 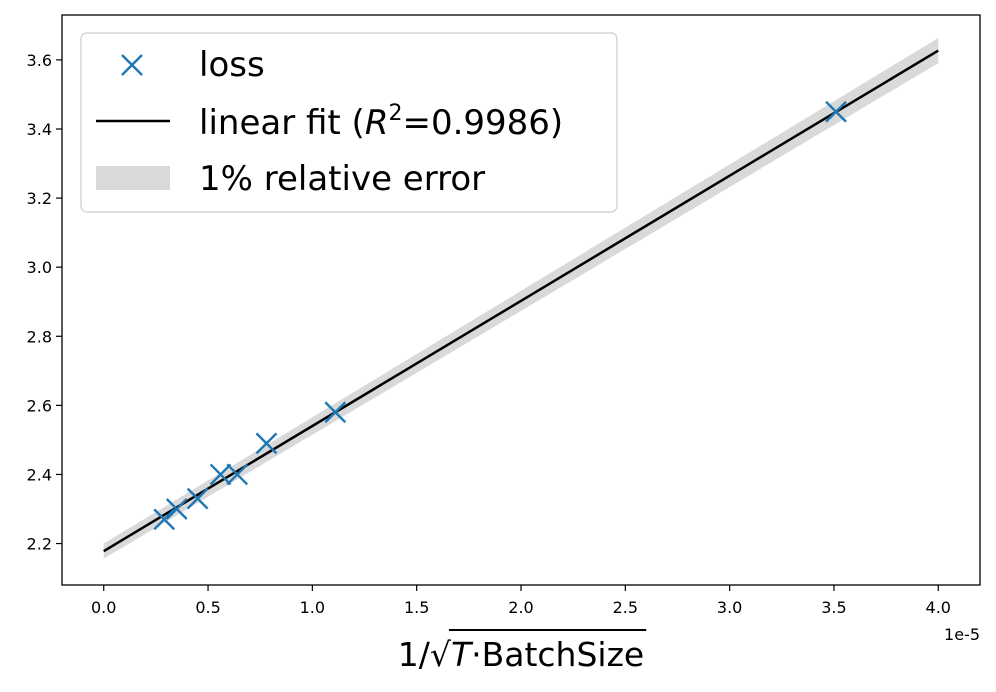 I want to click on x-tick-label: 2.0, so click(x=520, y=607).